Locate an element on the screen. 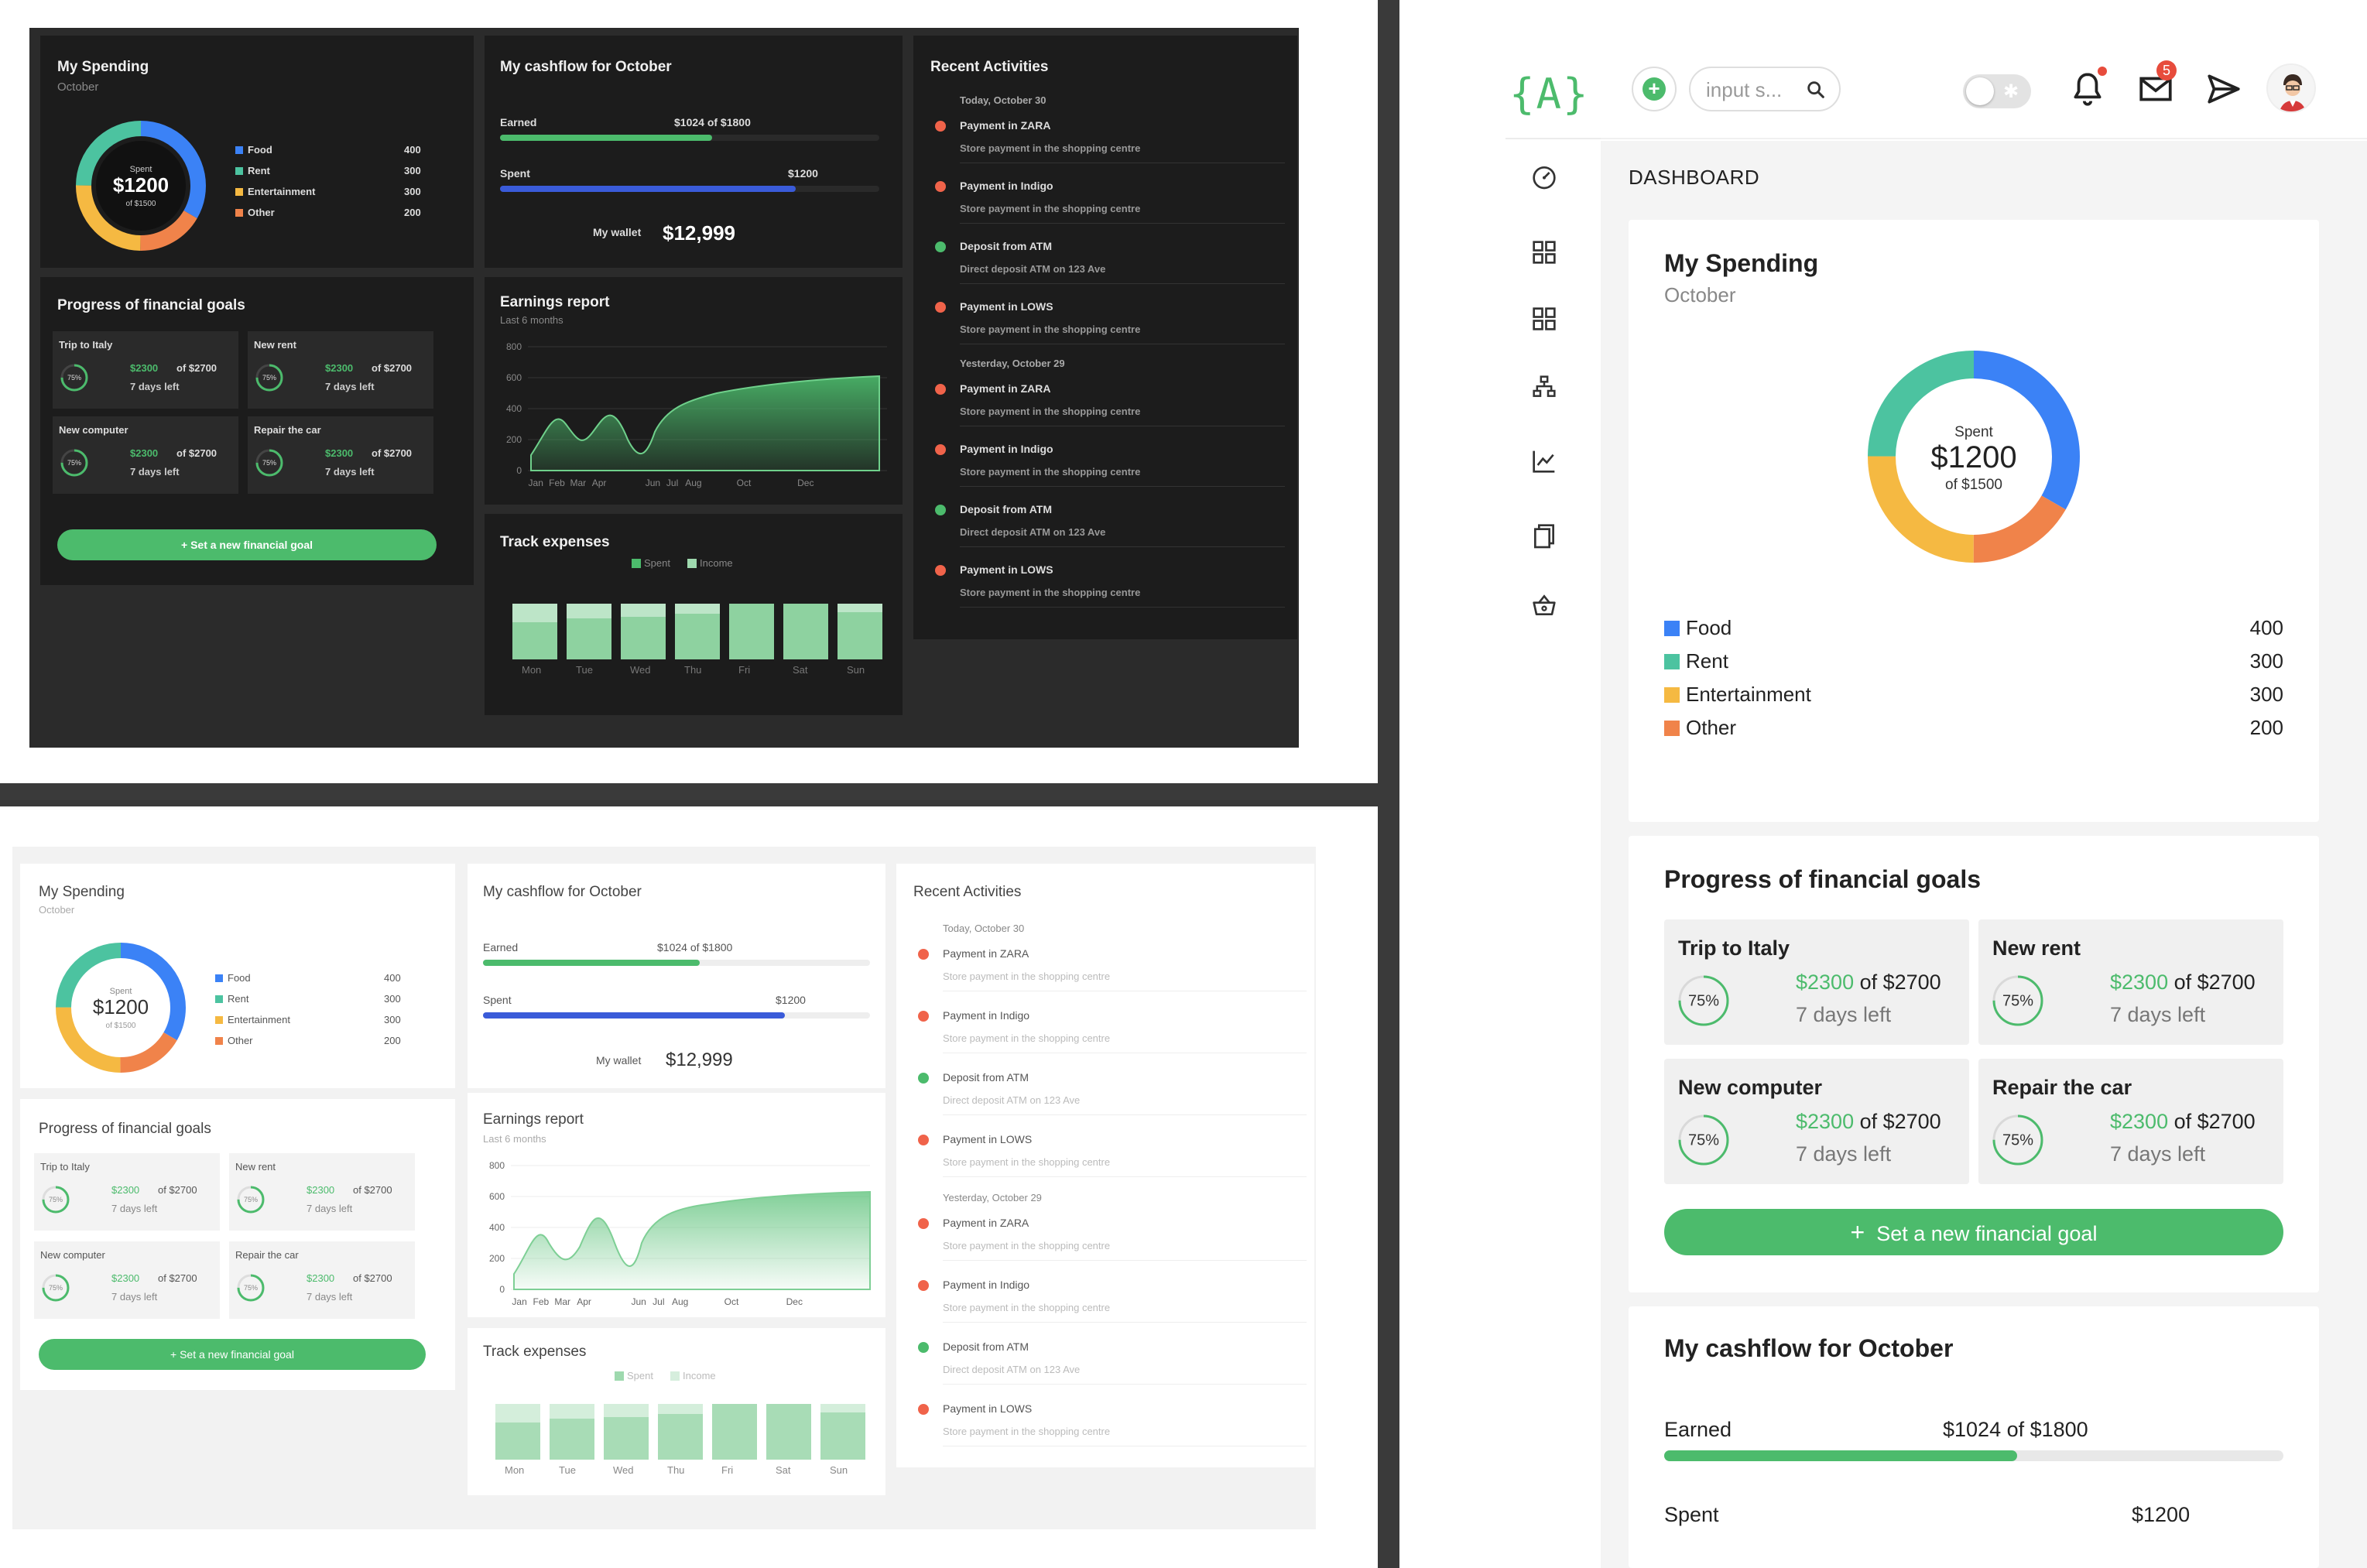 Image resolution: width=2367 pixels, height=1568 pixels. sitemap-icon is located at coordinates (1544, 386).